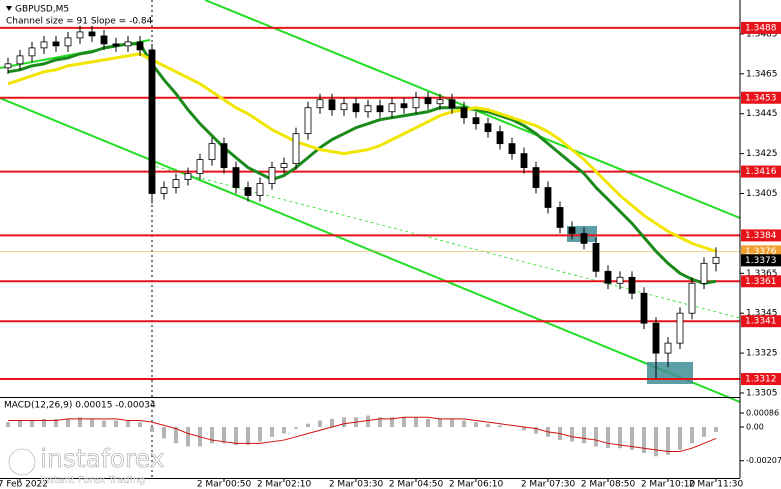 The height and width of the screenshot is (489, 781). I want to click on chart-subtitle: Channel size = 91 Slope = -0.84, so click(79, 22).